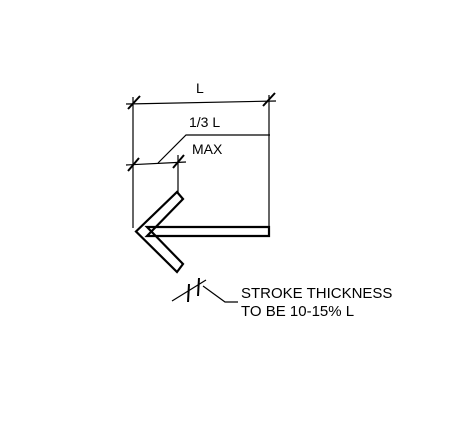 The image size is (476, 425). Describe the element at coordinates (207, 149) in the screenshot. I see `head-max-label: MAX` at that location.